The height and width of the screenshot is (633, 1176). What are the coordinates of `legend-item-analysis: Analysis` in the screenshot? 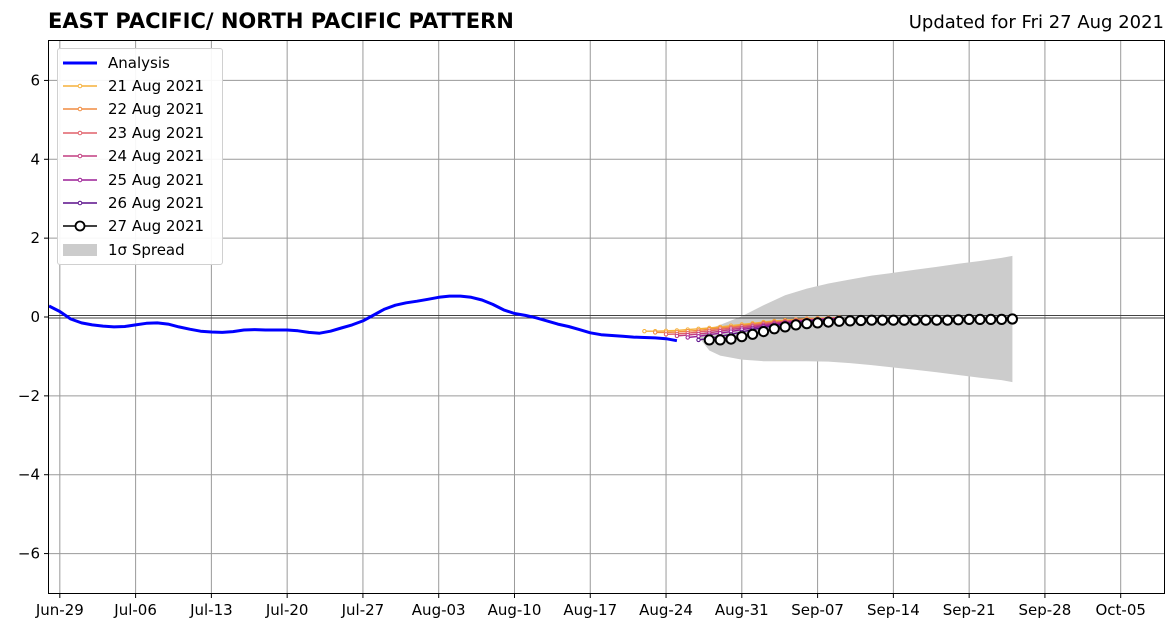 It's located at (140, 62).